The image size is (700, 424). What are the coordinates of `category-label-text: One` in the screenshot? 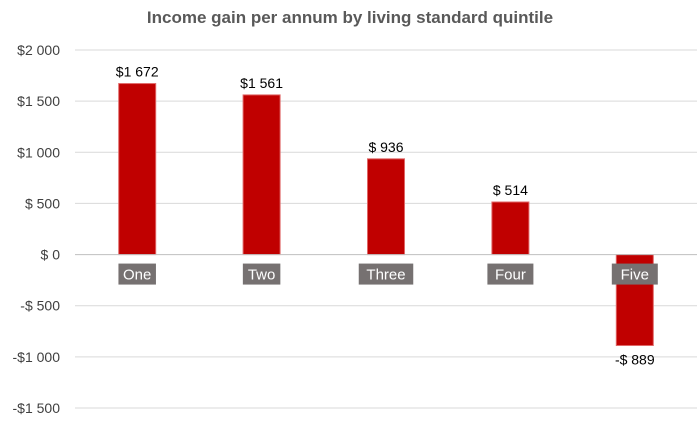 It's located at (137, 275).